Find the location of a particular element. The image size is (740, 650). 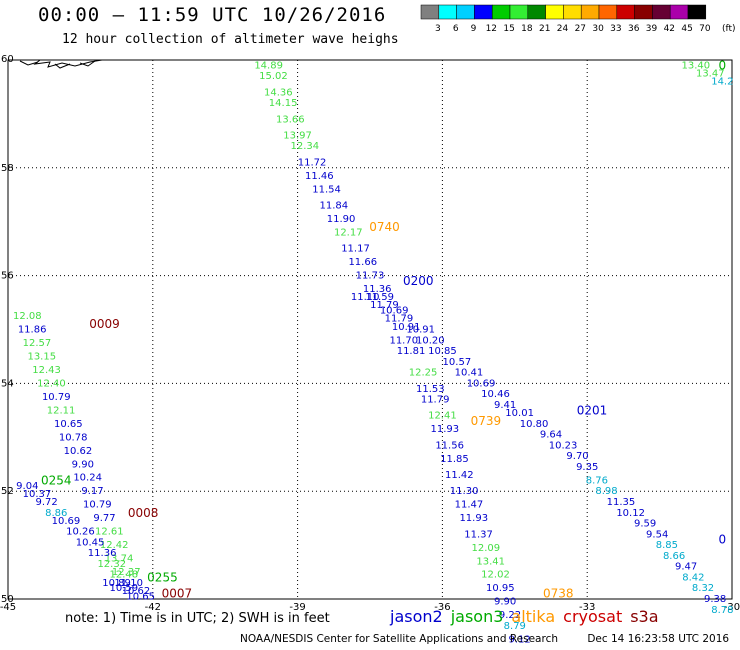

wave-height-label: 12.02 is located at coordinates (495, 575).